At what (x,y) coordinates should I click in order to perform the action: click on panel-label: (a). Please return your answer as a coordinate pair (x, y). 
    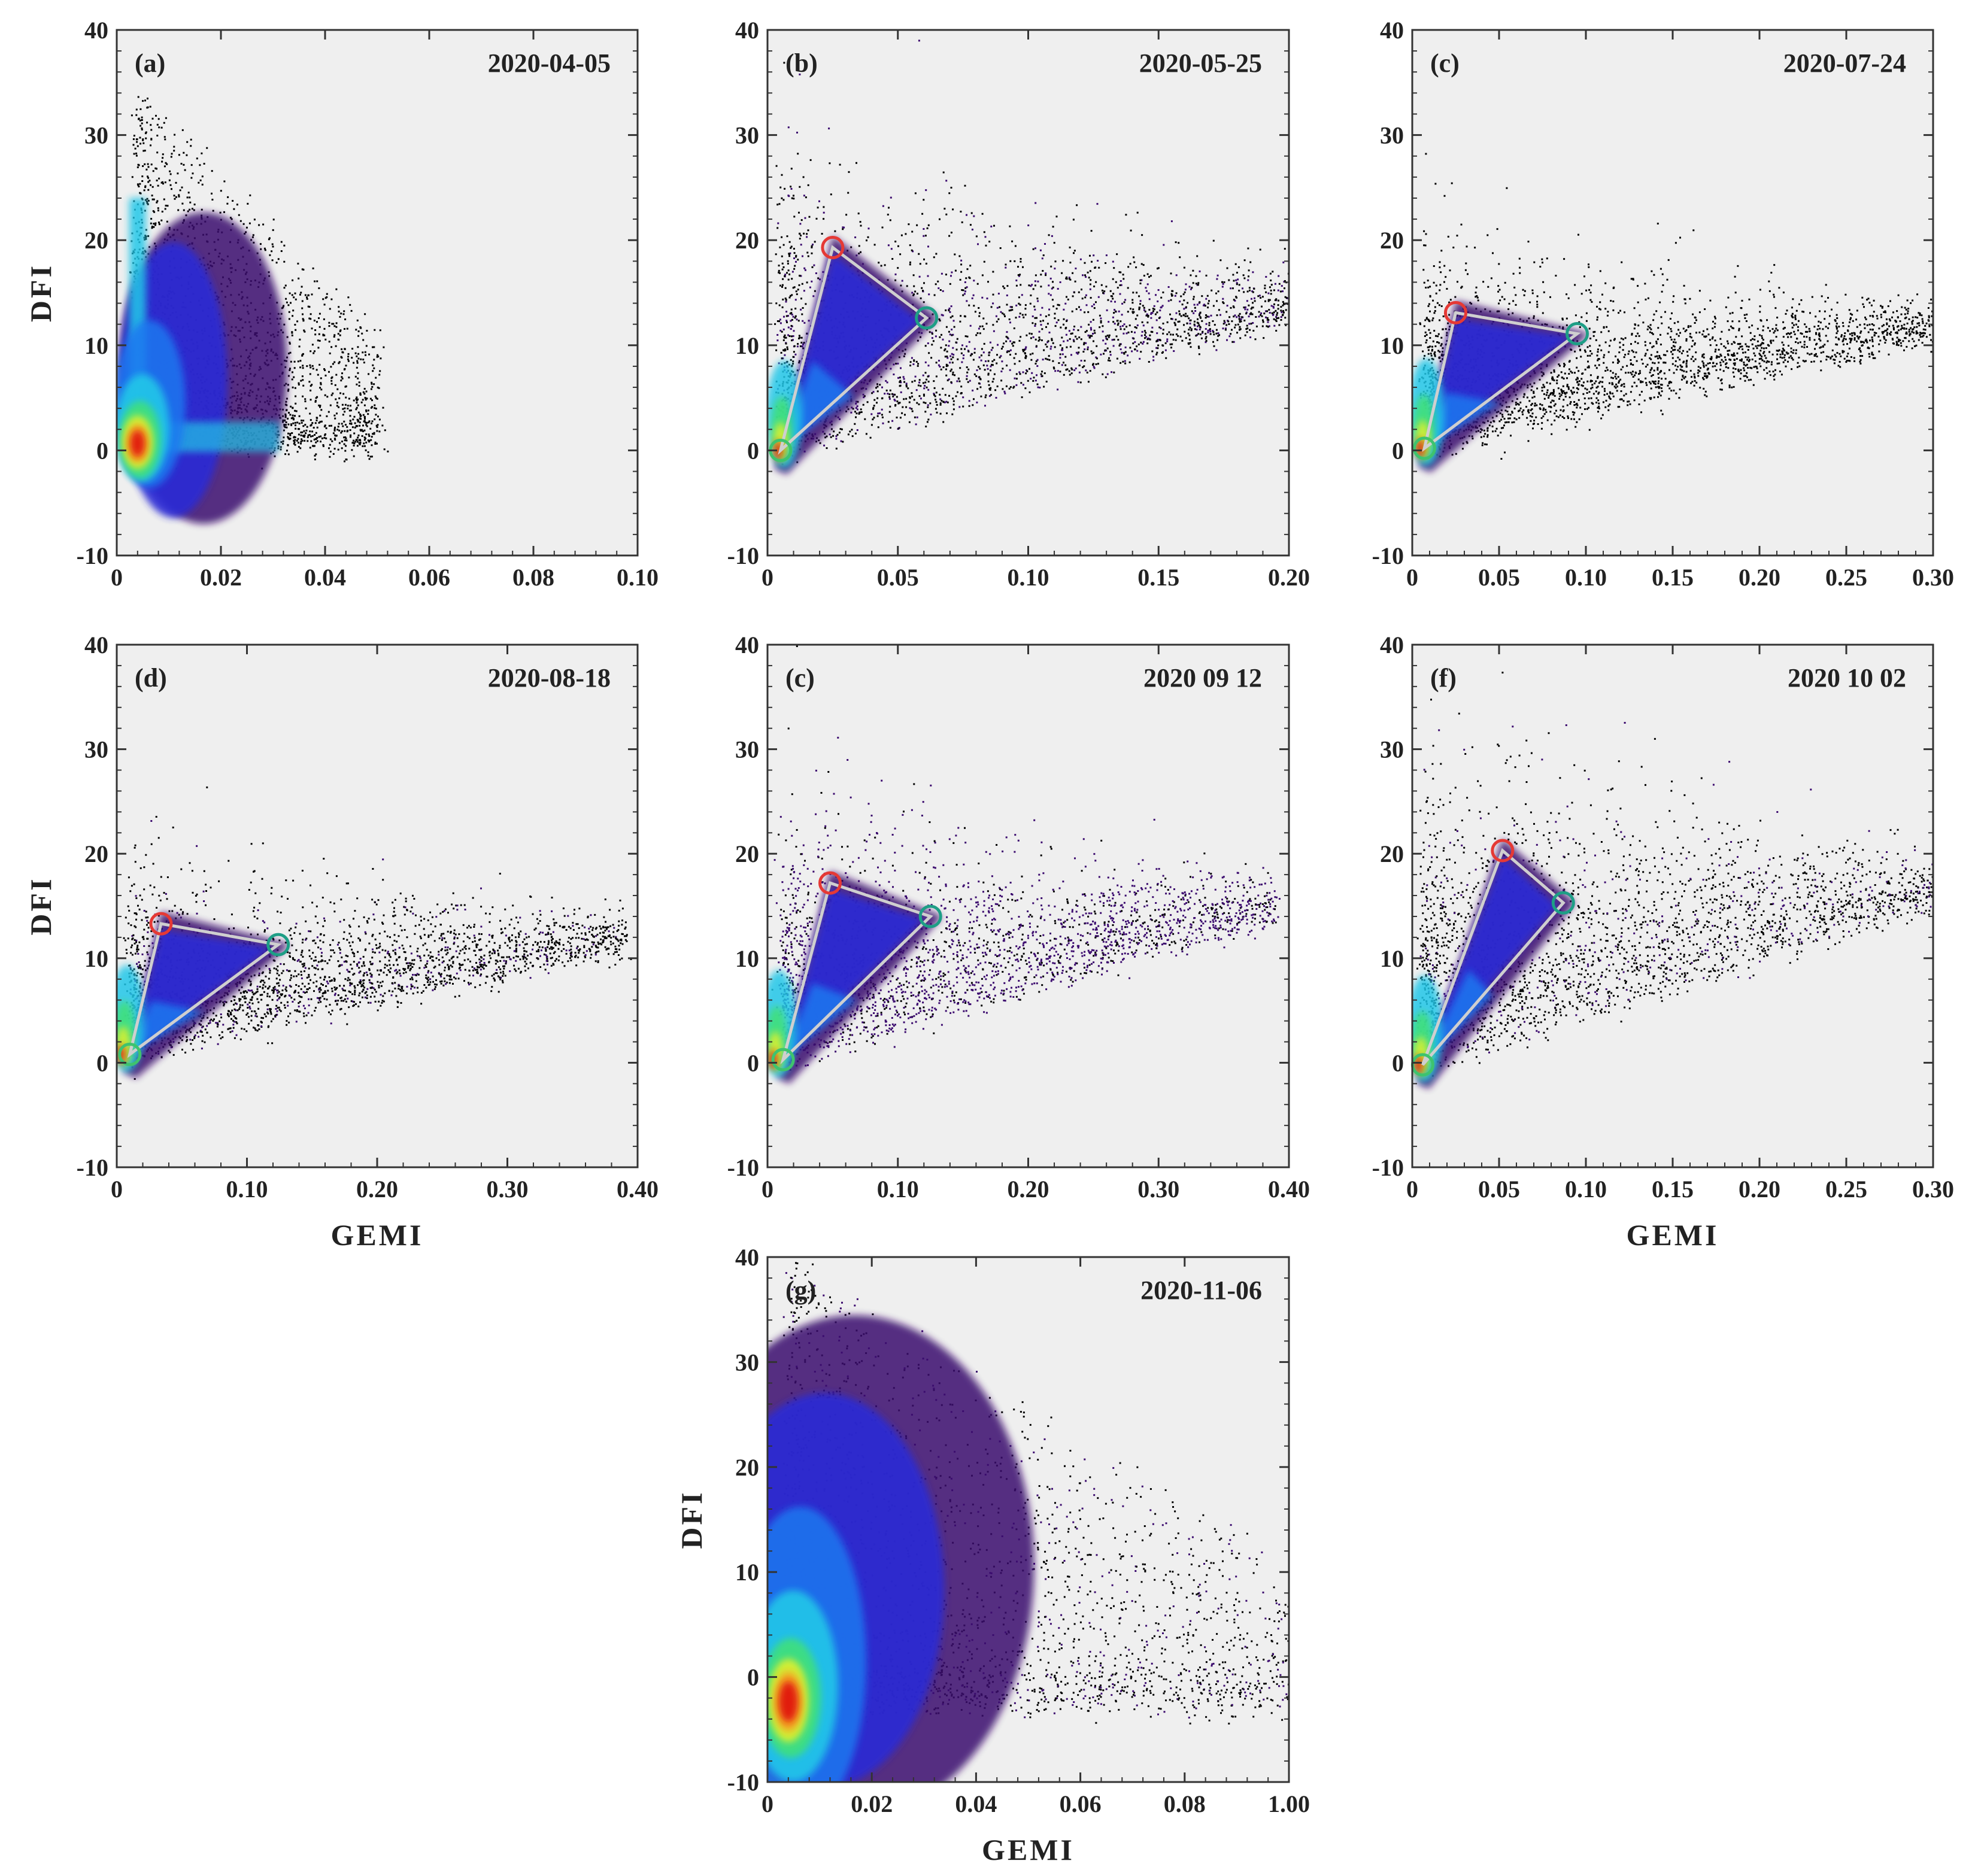
    Looking at the image, I should click on (150, 63).